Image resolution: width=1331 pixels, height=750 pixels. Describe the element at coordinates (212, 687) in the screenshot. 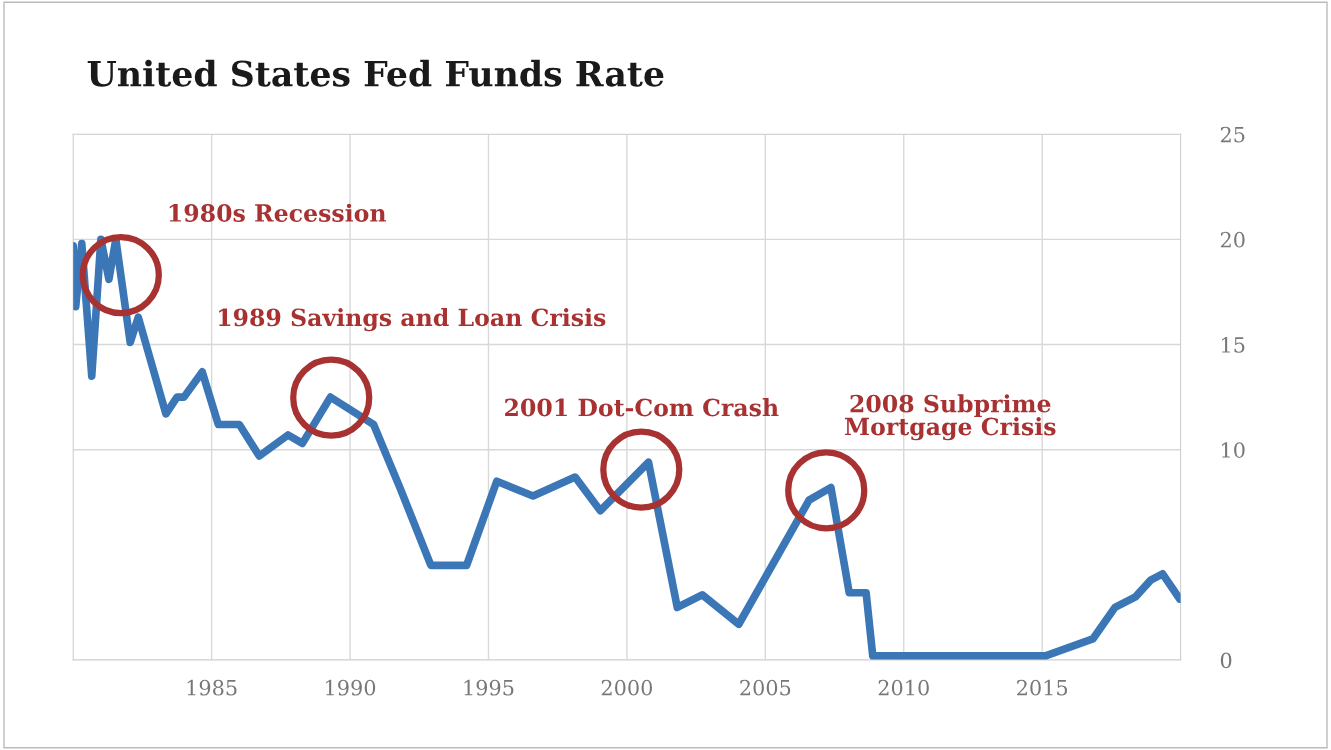

I see `x-tick-label: 1985` at that location.